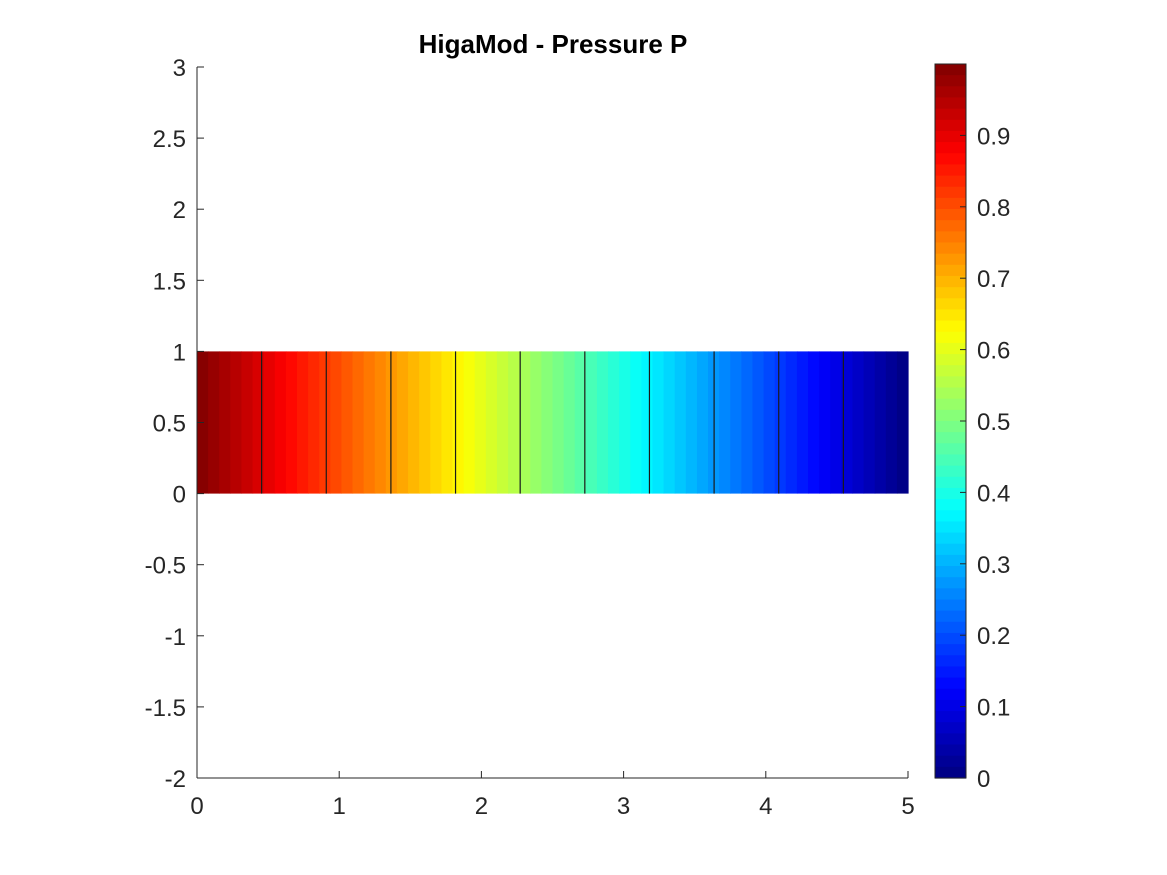 This screenshot has width=1167, height=875. I want to click on colorbar-tick-label: 0.3, so click(993, 565).